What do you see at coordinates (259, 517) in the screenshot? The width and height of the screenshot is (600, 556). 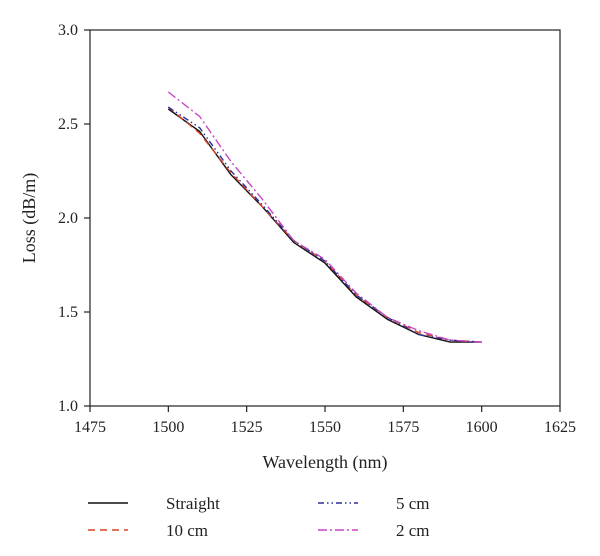 I see `legend: Straight 10 cm 5 cm 2 cm` at bounding box center [259, 517].